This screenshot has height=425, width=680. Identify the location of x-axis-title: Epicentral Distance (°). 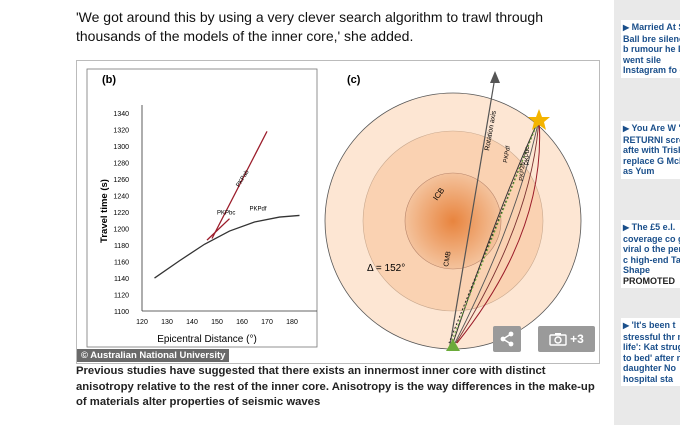
(207, 339).